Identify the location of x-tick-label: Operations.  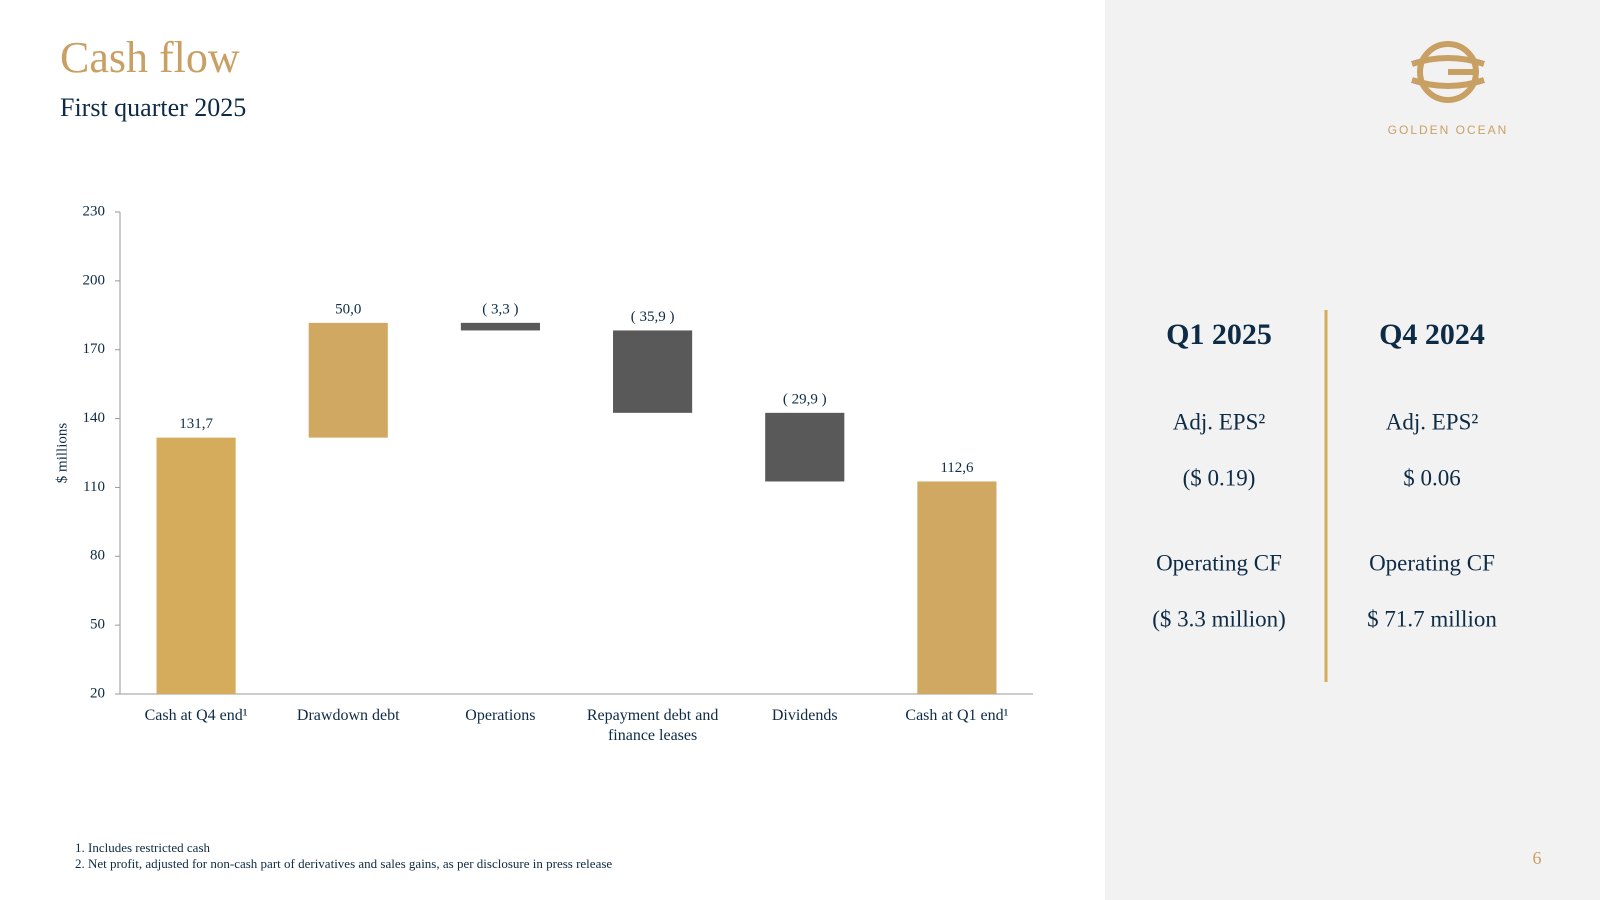
(500, 715).